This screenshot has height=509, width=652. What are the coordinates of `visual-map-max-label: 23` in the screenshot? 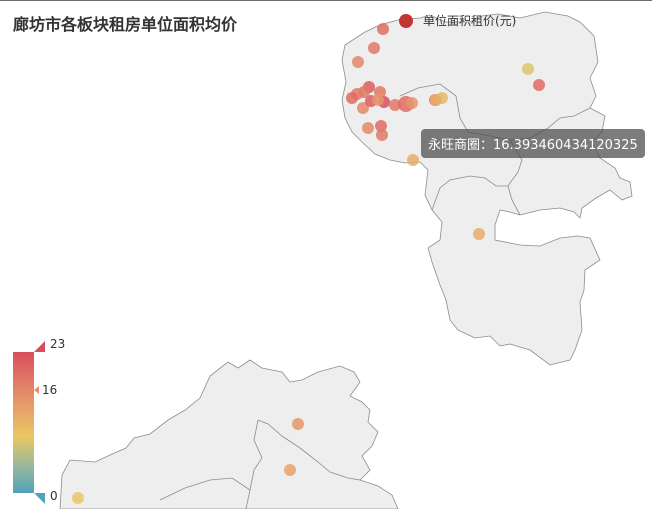 It's located at (58, 344).